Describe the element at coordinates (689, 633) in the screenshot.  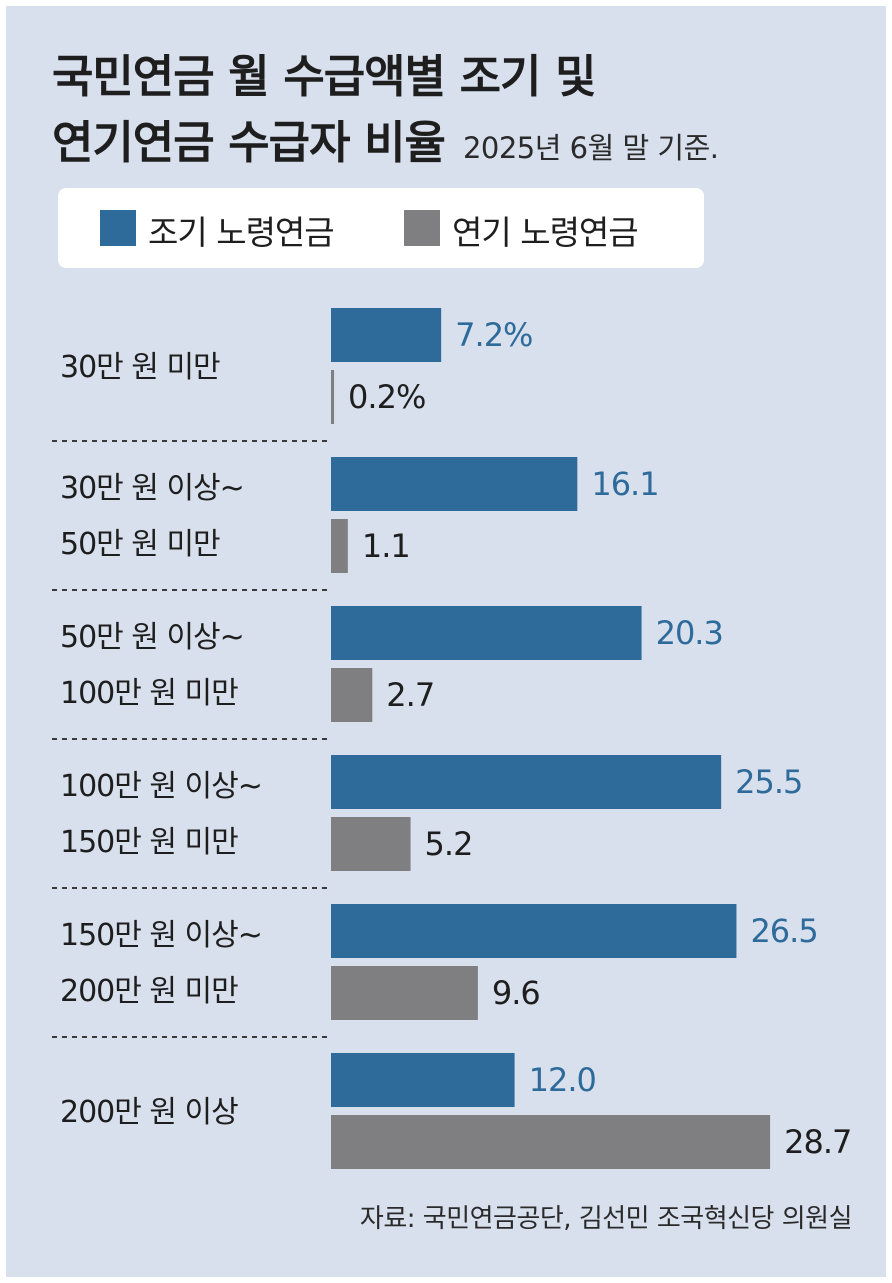
I see `value-label-early: 20.3` at that location.